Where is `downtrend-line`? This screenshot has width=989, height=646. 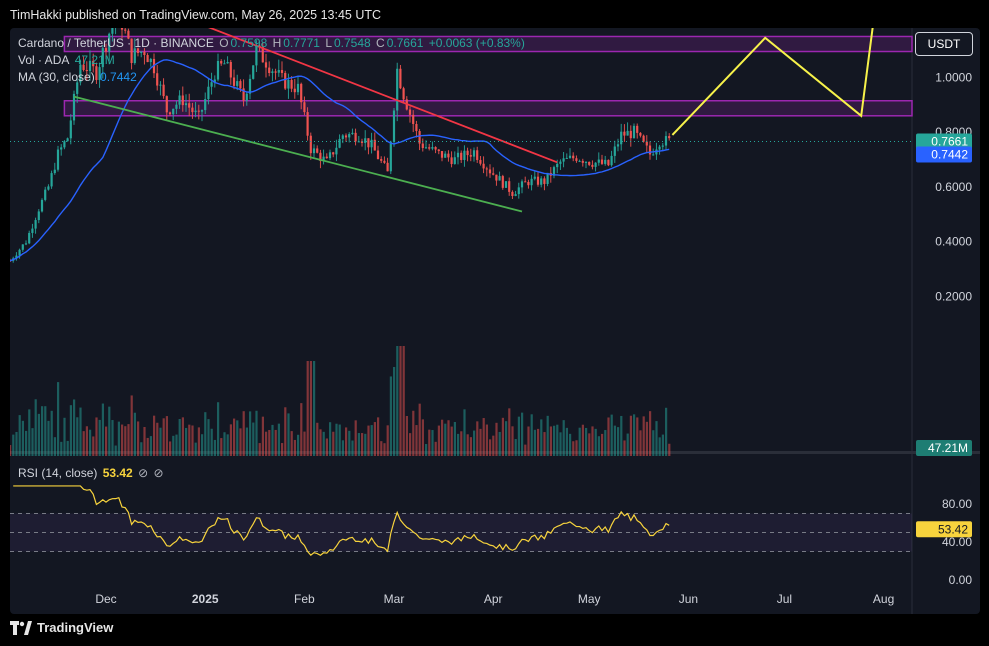
downtrend-line is located at coordinates (335, 96).